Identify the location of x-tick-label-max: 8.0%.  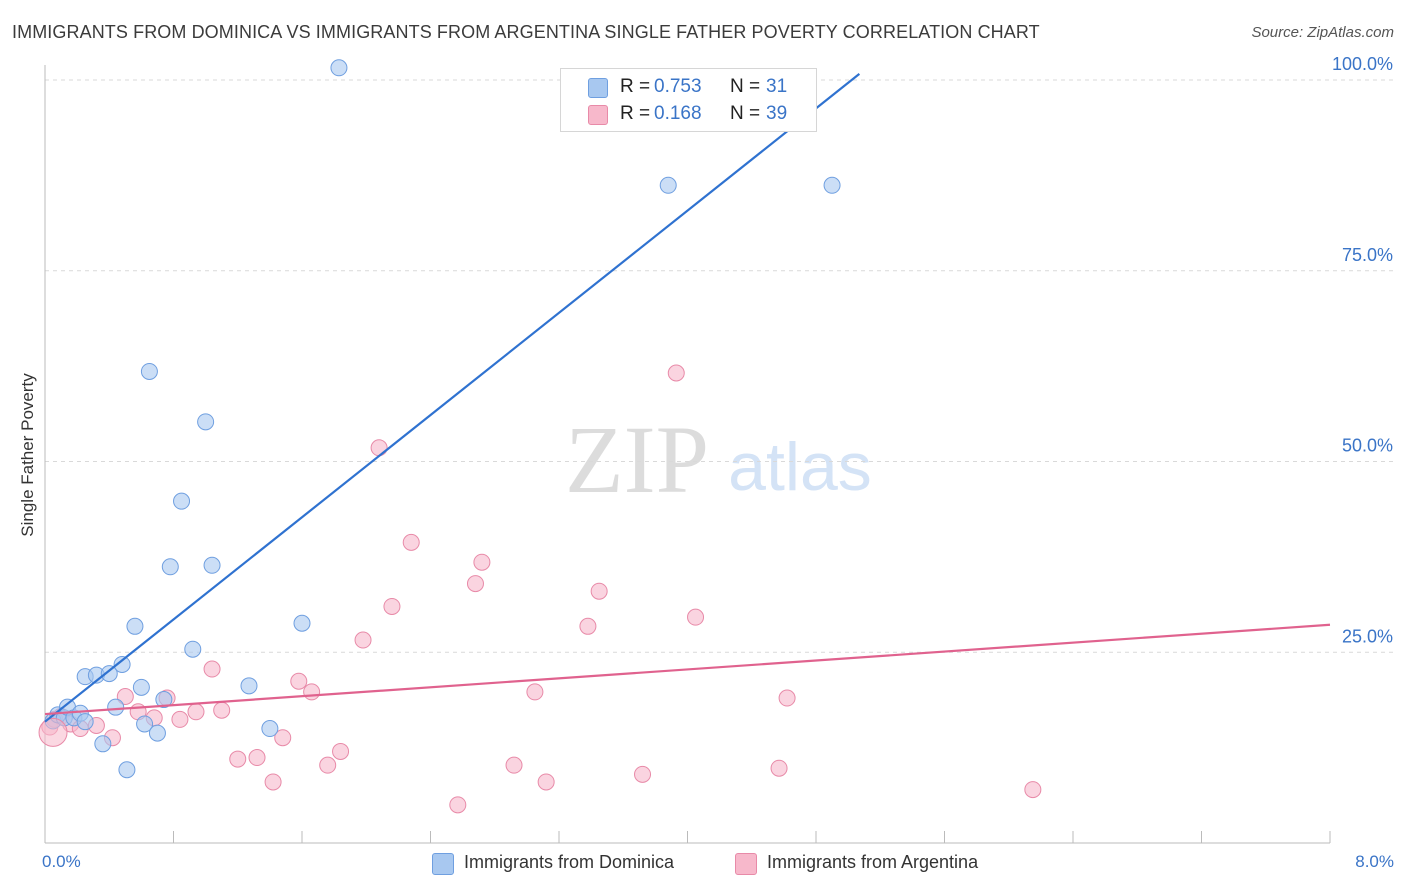
(1374, 861).